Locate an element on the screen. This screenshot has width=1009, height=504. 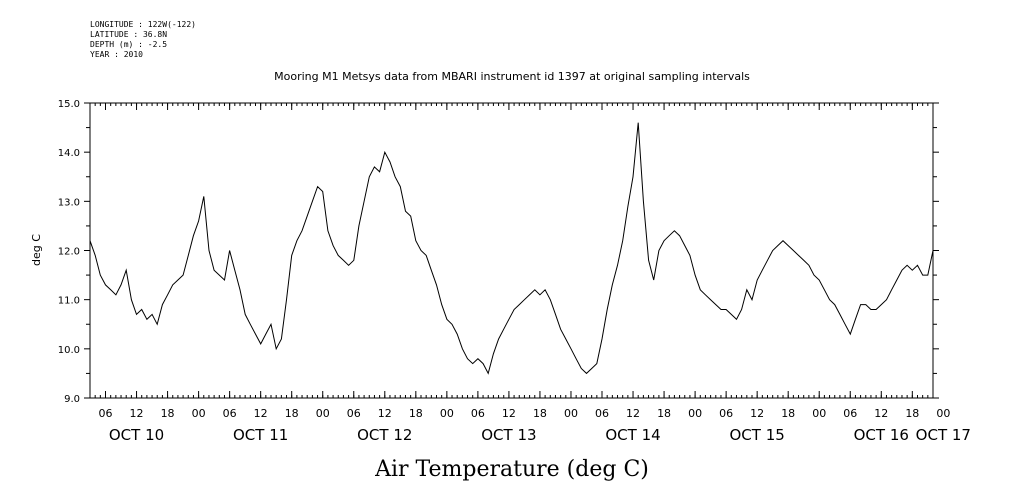
x-day-label: OCT 14 is located at coordinates (632, 435).